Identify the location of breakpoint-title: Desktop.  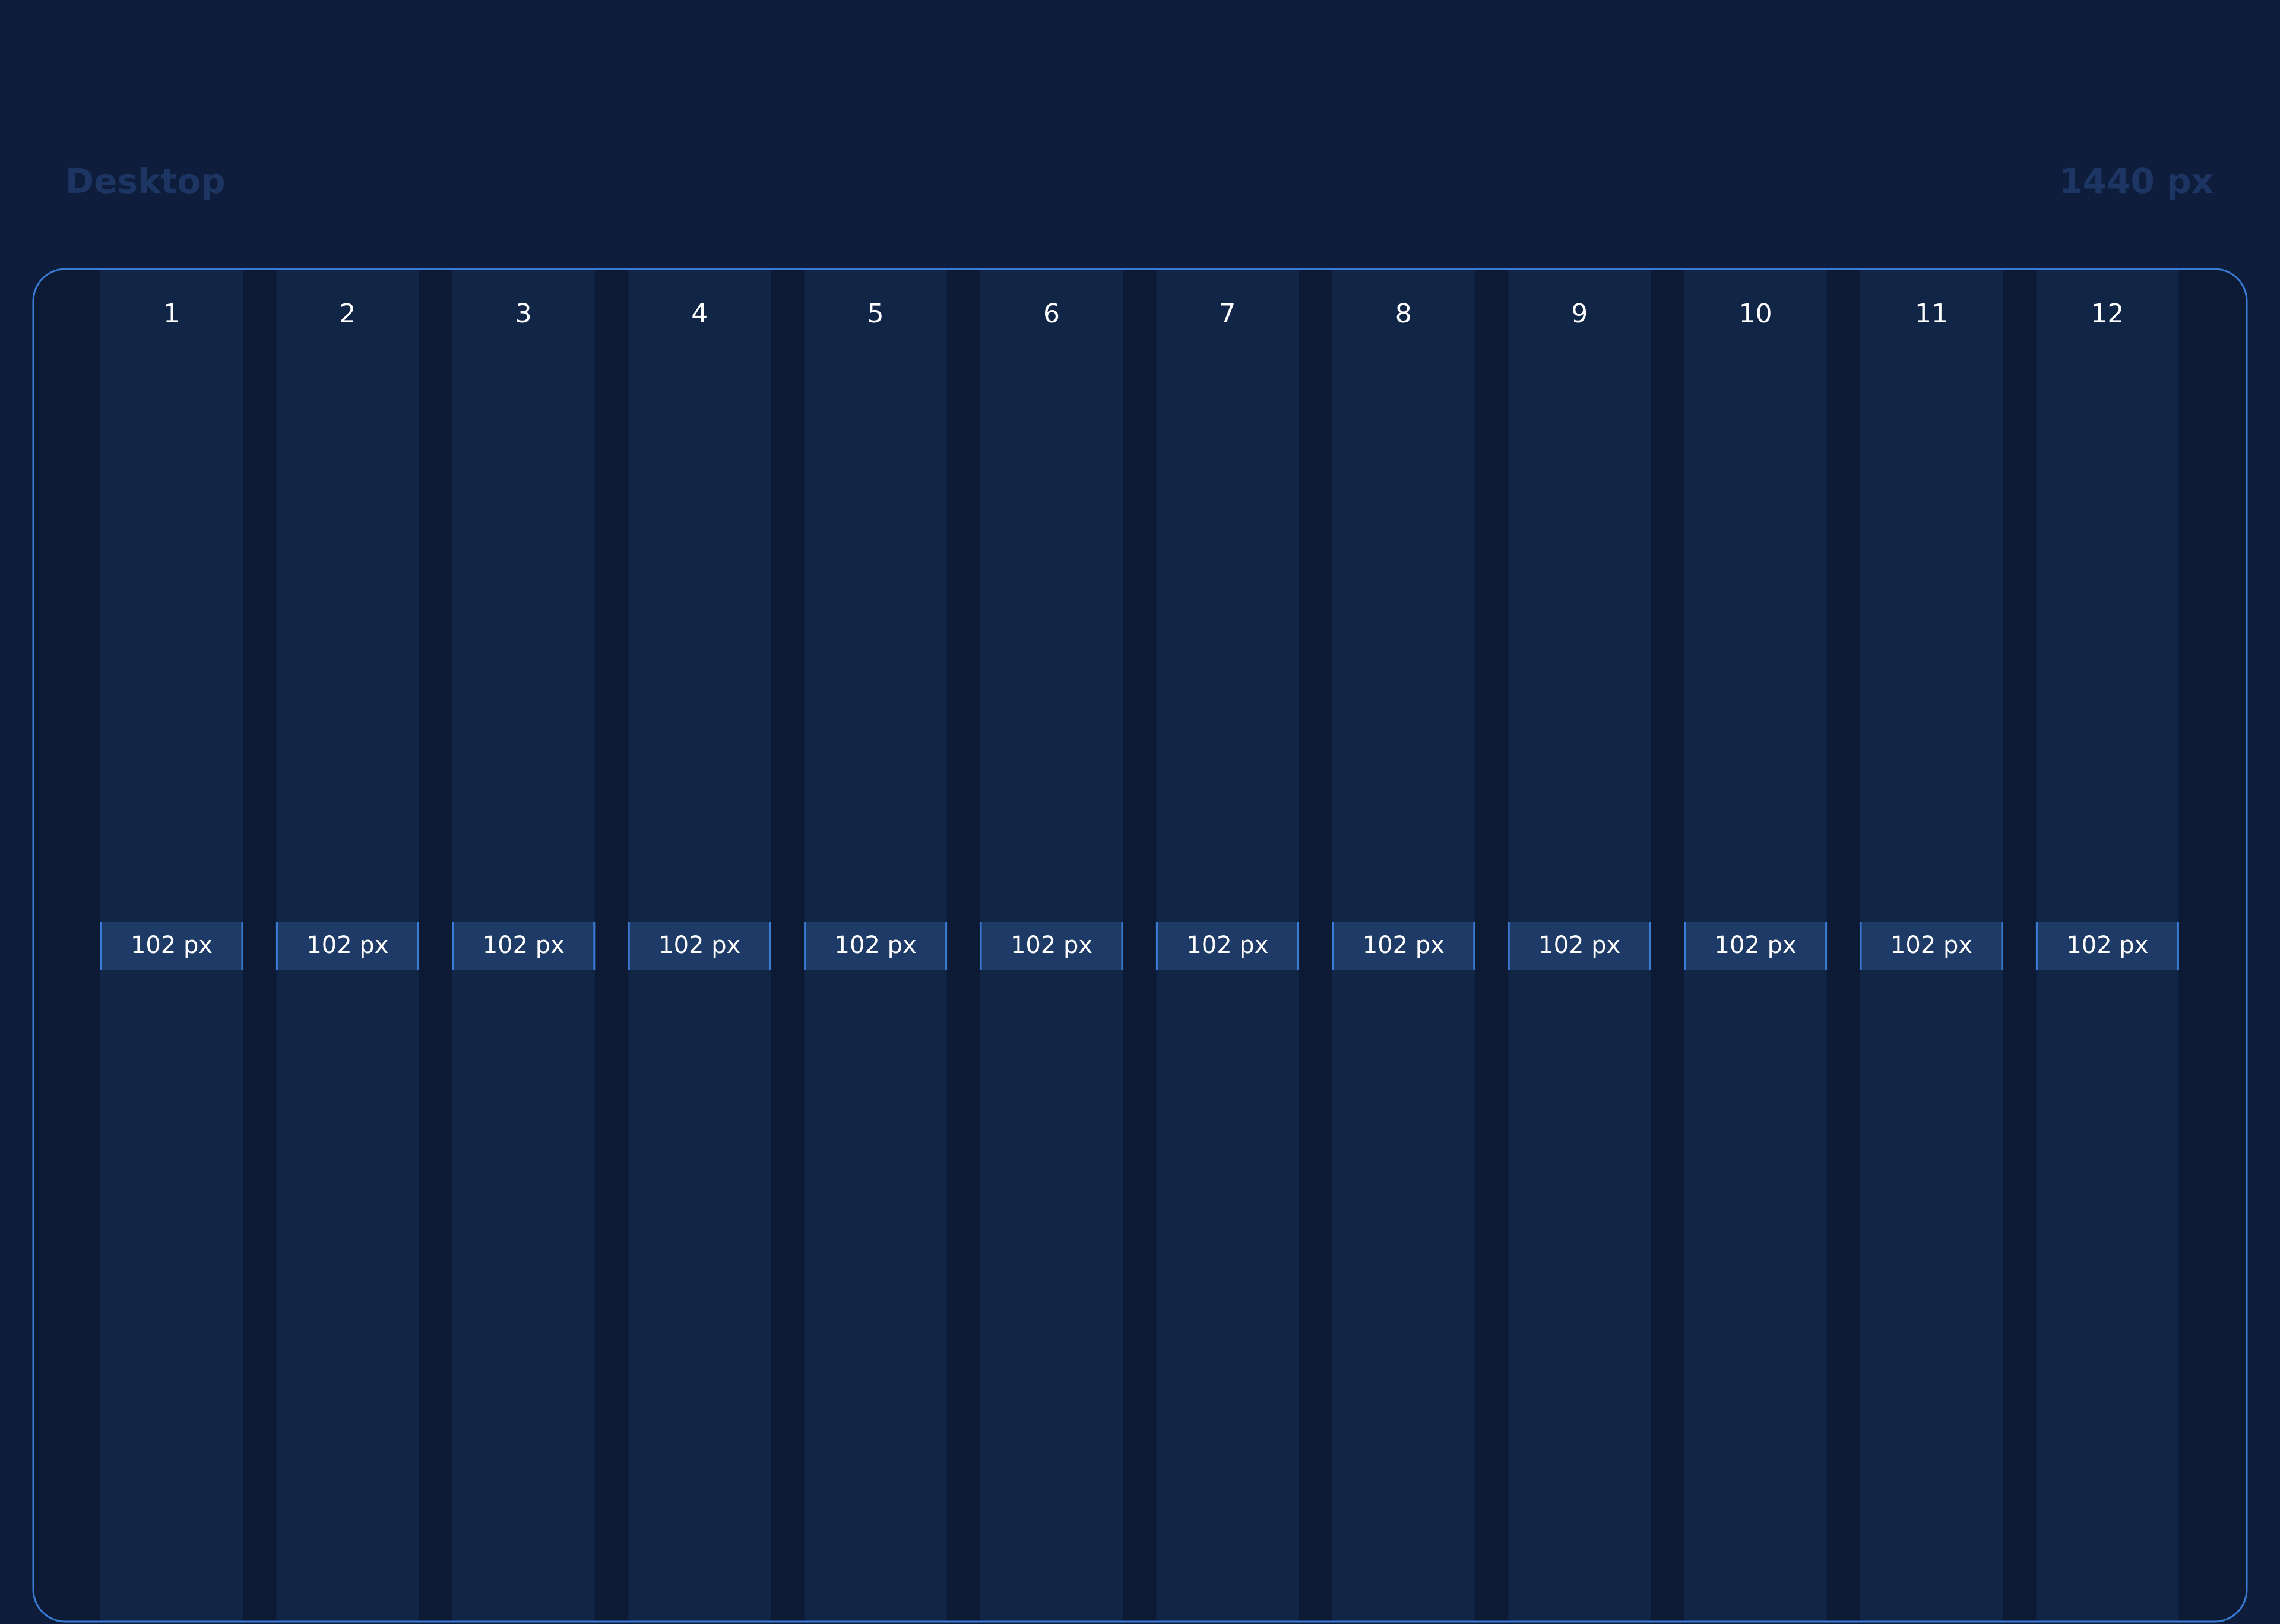
(145, 181).